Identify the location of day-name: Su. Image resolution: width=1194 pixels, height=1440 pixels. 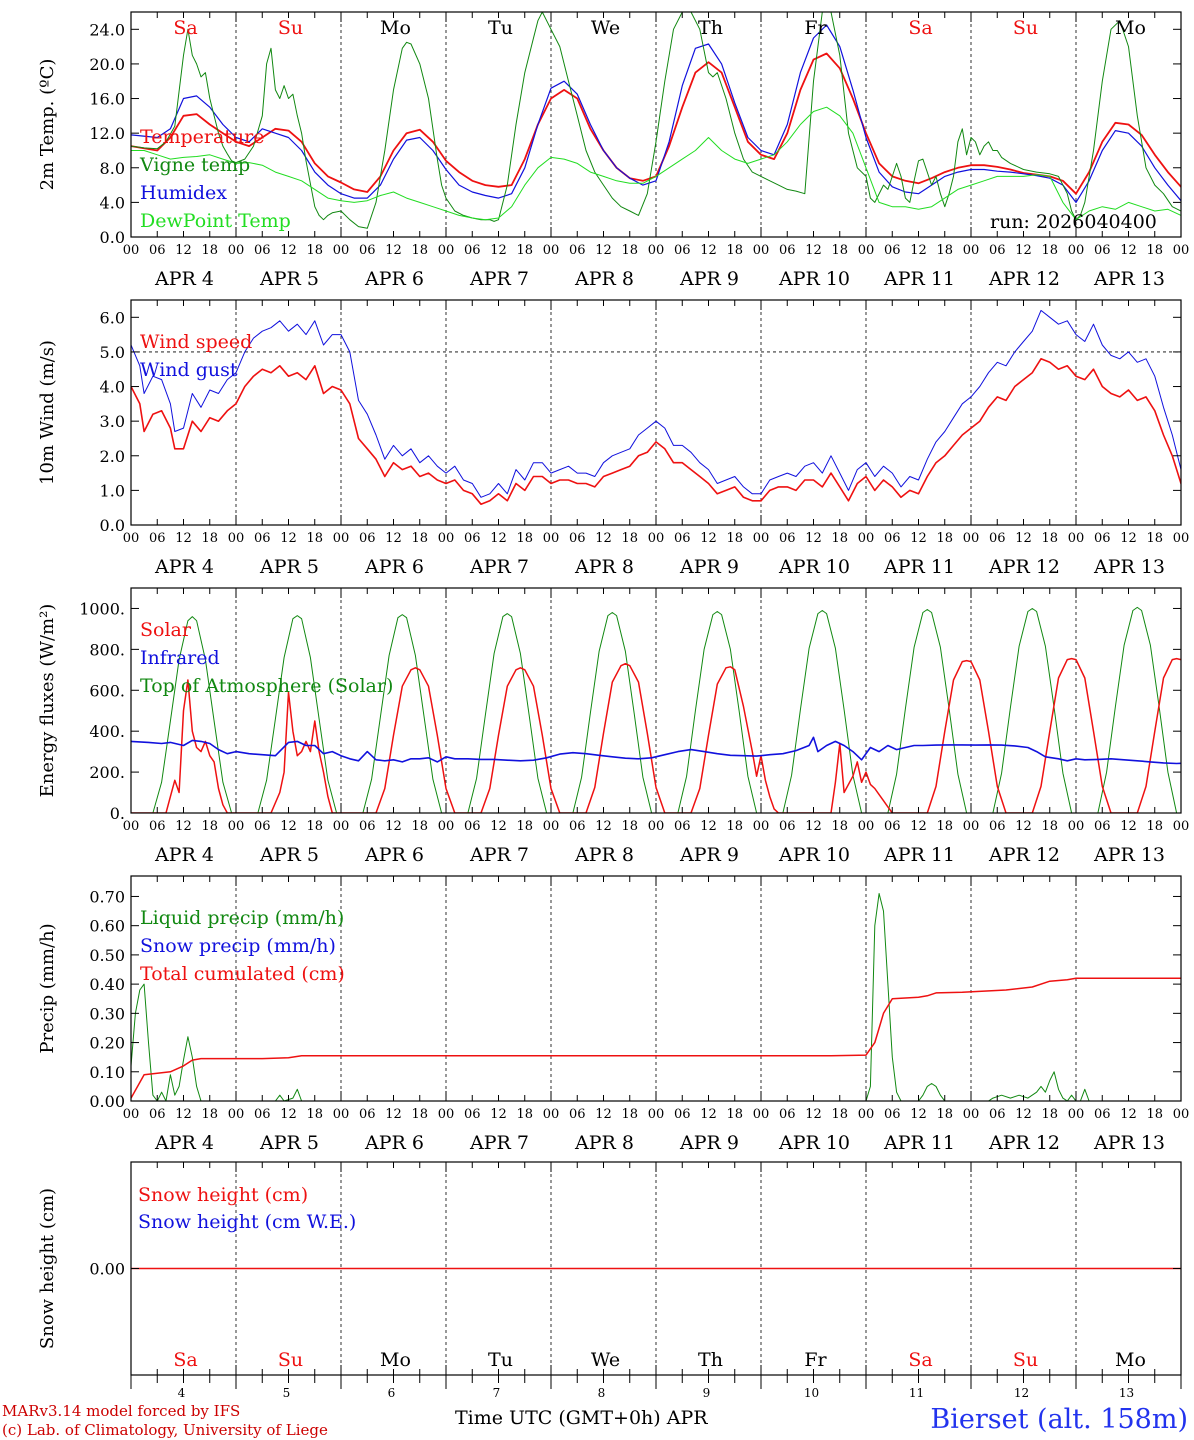
(290, 28).